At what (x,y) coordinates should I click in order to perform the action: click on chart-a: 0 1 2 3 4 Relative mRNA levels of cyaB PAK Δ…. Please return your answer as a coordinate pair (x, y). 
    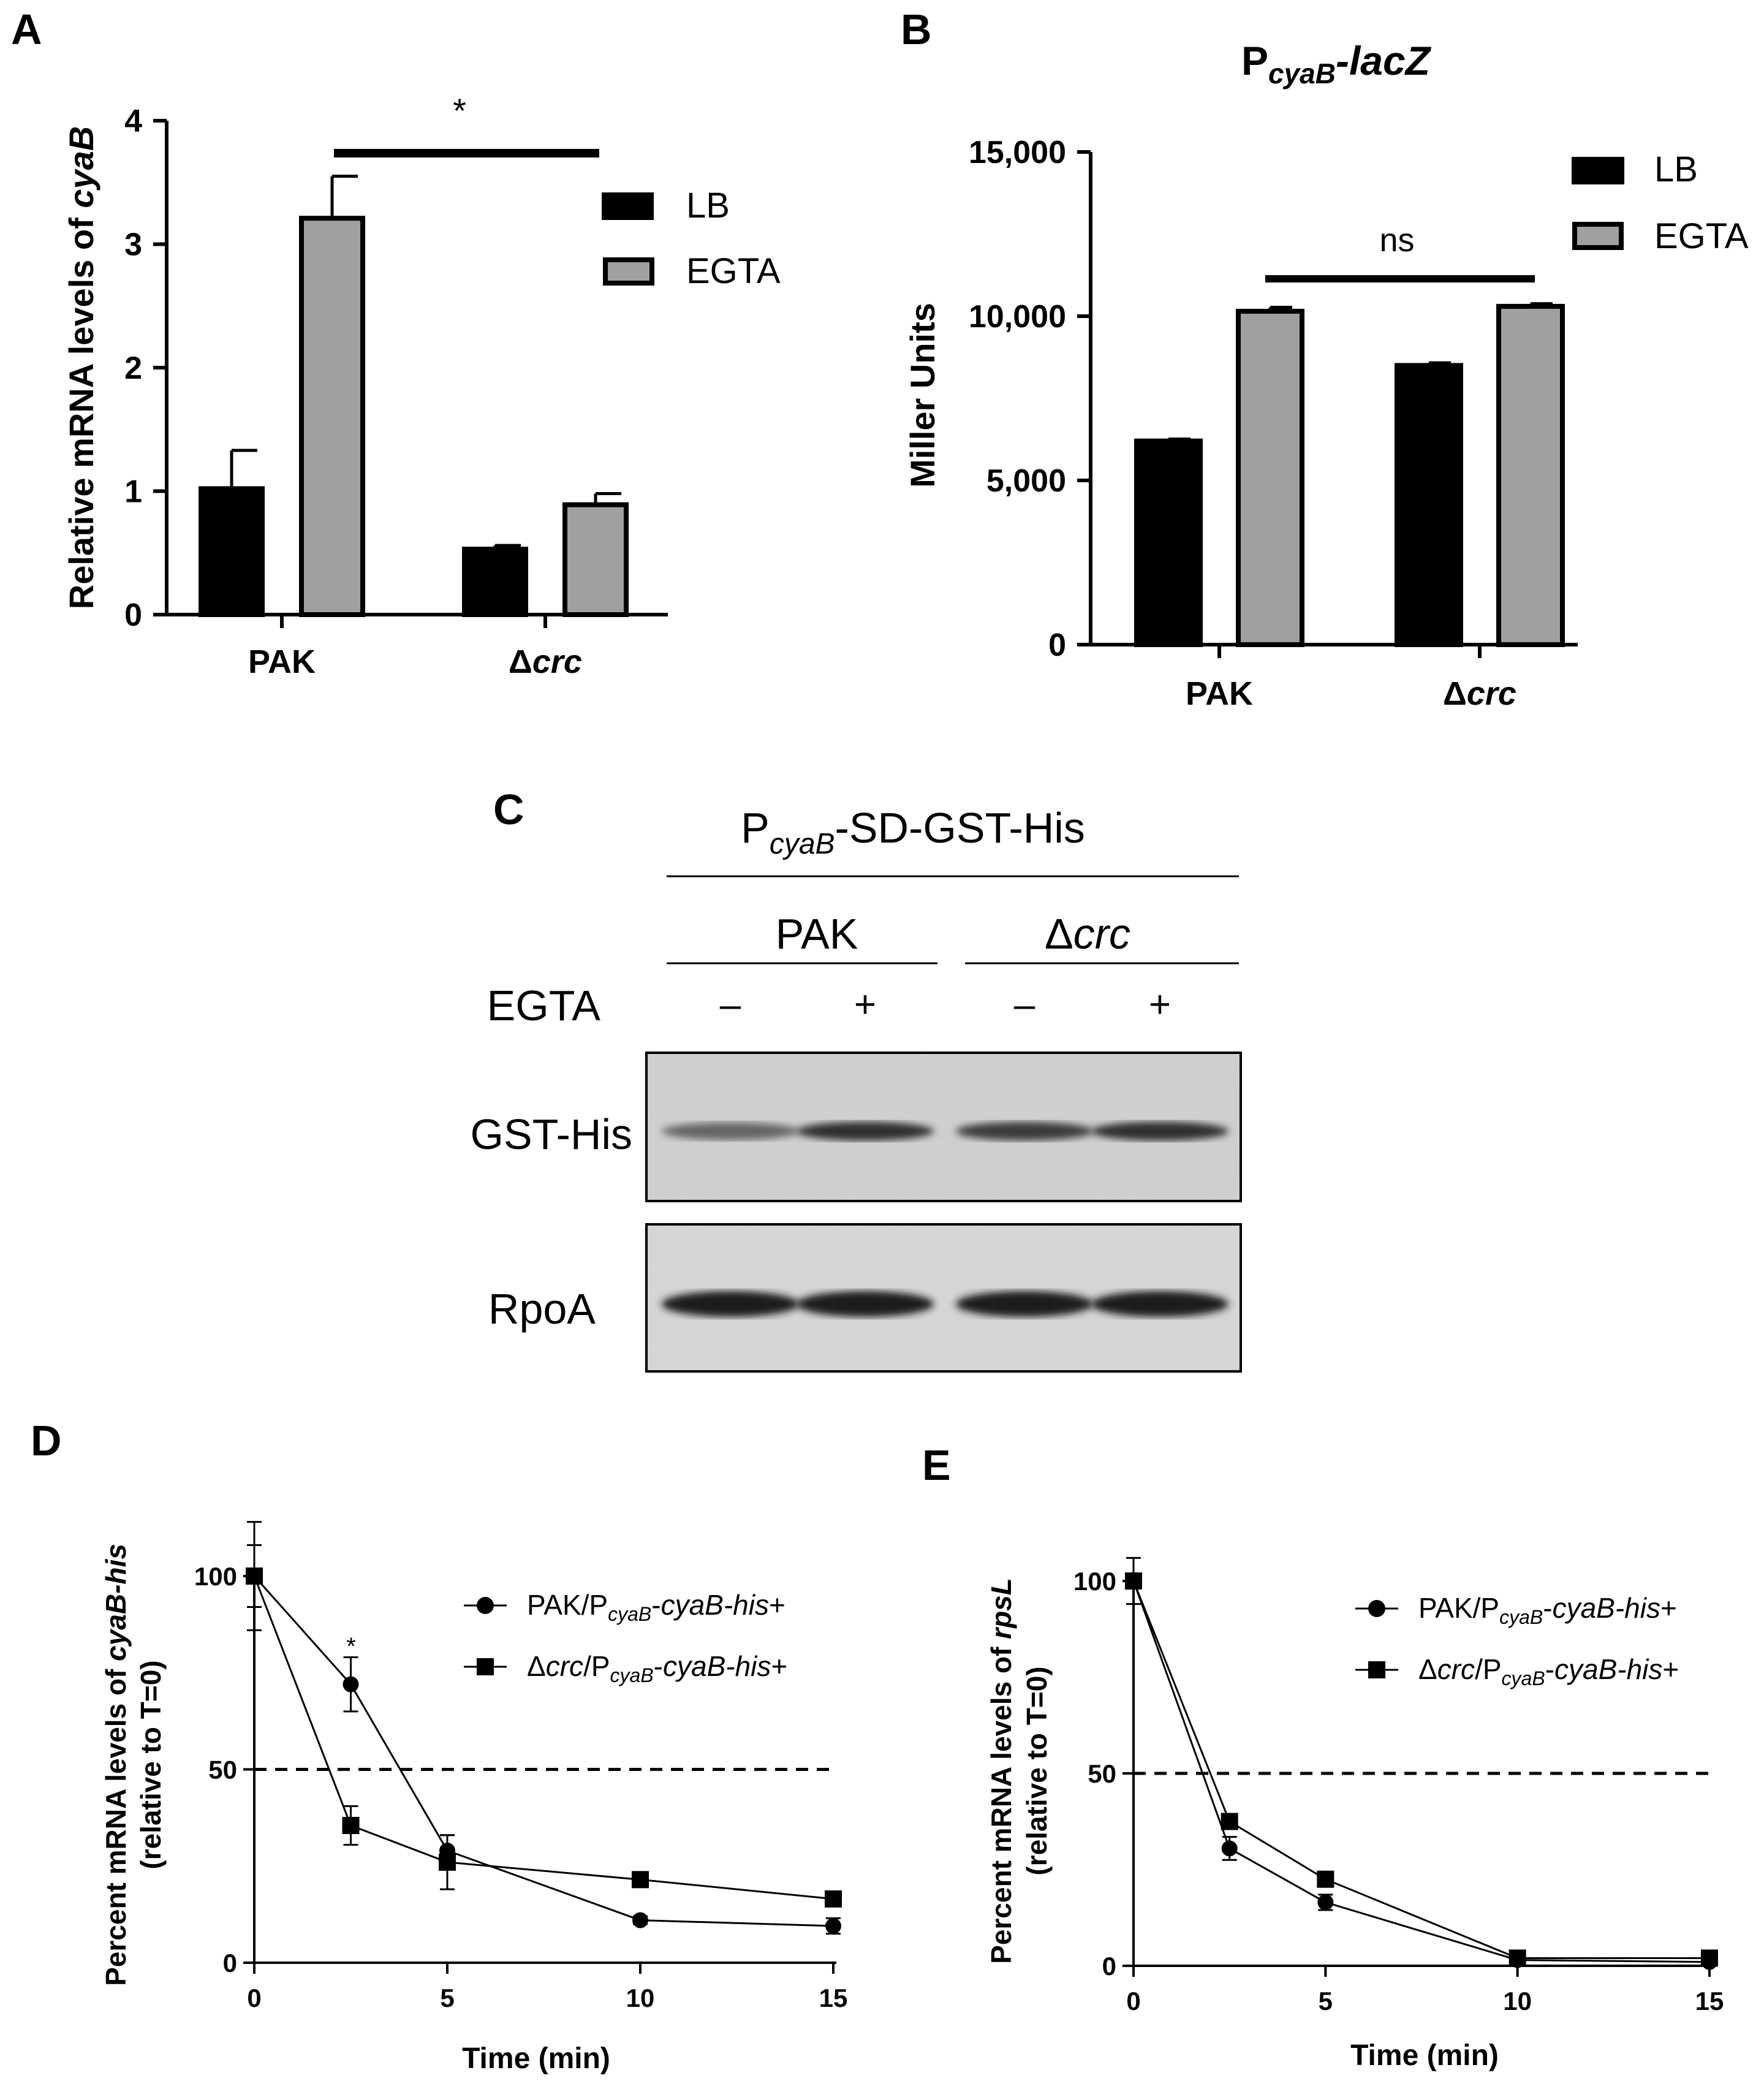
    Looking at the image, I should click on (421, 385).